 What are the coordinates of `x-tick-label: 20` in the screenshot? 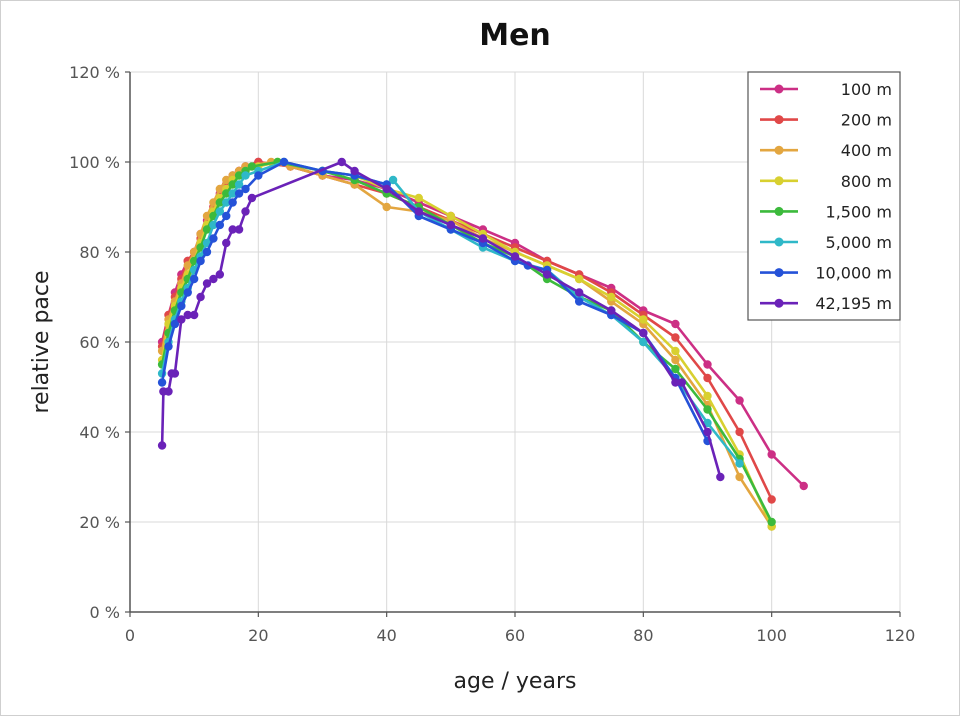 It's located at (258, 635).